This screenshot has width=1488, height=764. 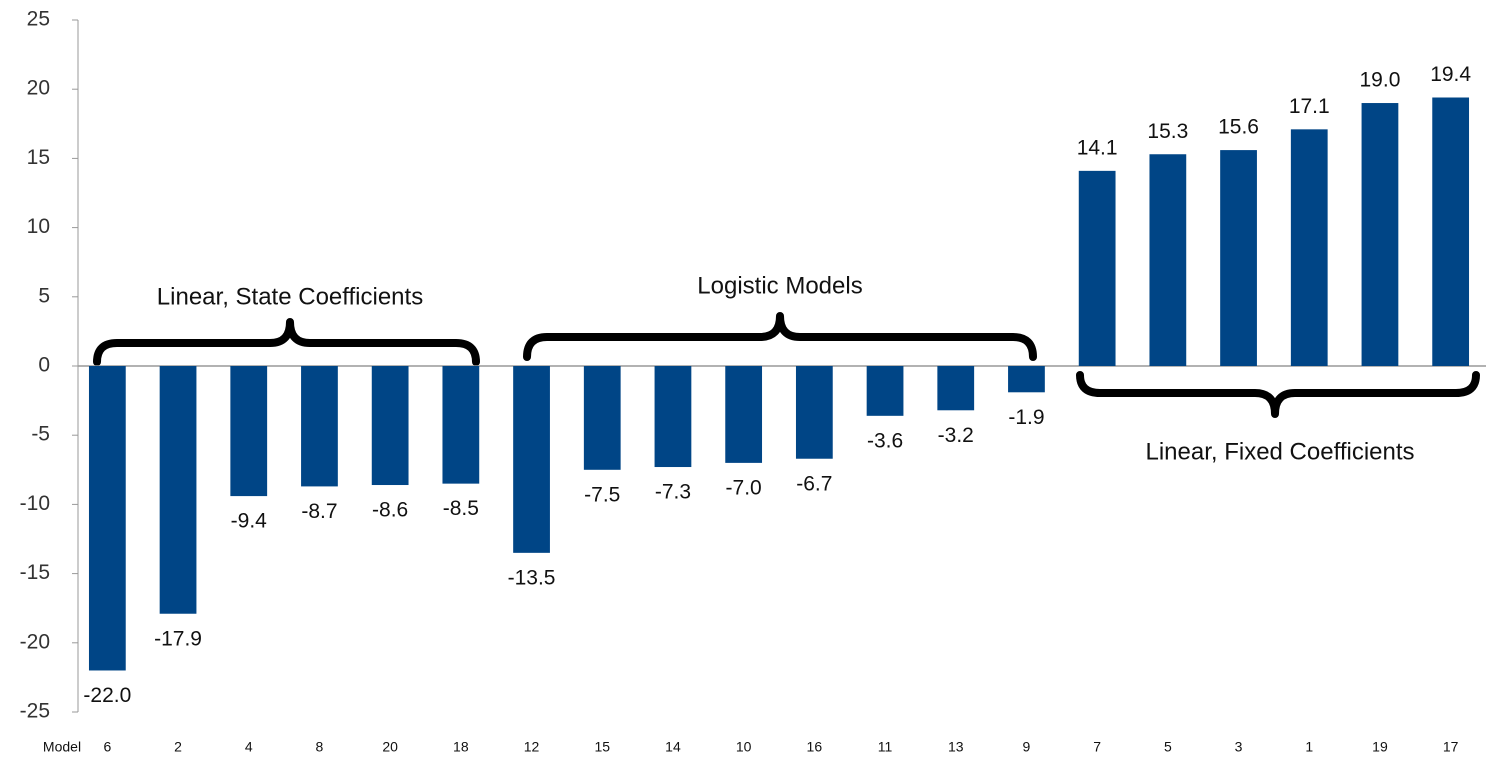 I want to click on x-tick-label: 9, so click(x=1027, y=747).